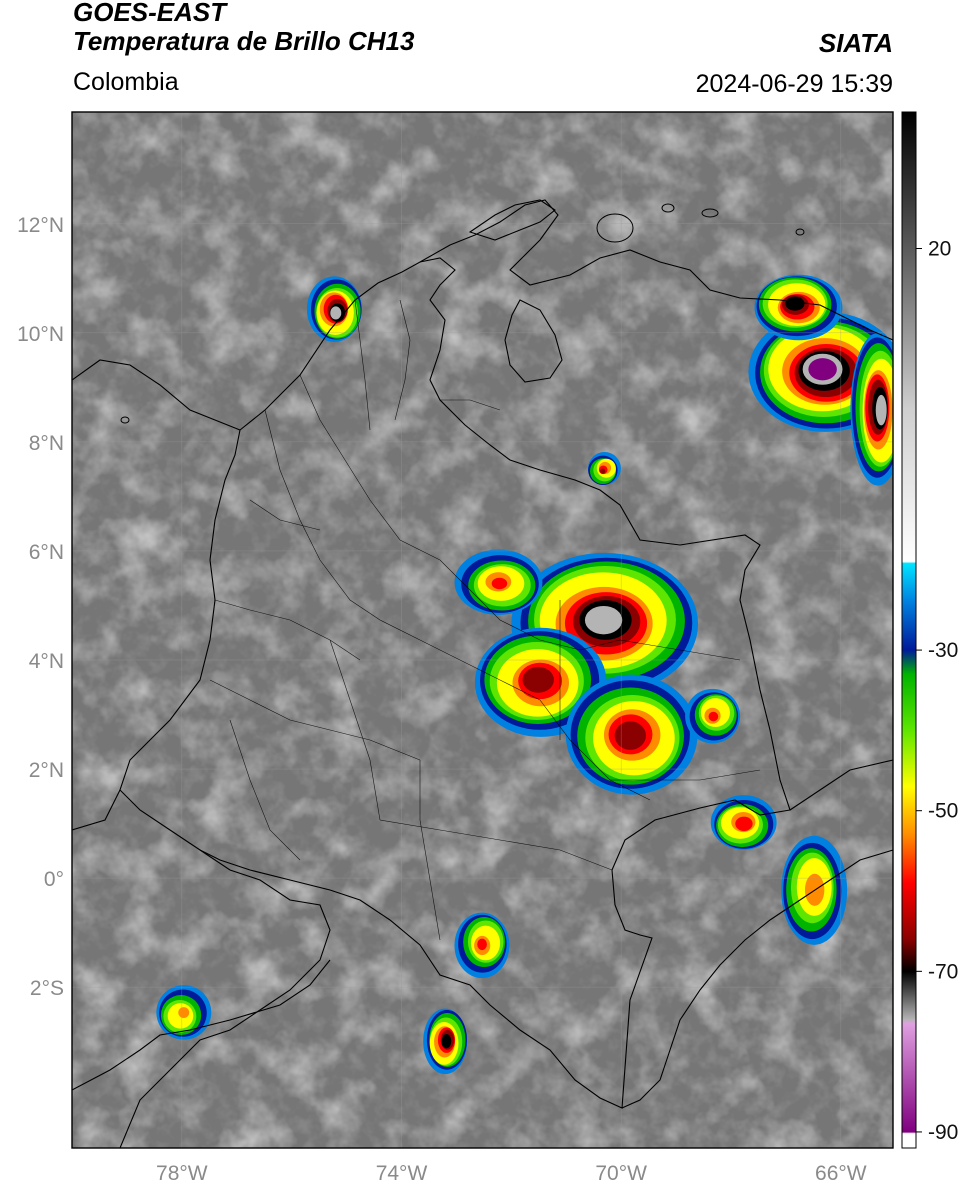 The image size is (966, 1190). I want to click on islands, so click(462, 313).